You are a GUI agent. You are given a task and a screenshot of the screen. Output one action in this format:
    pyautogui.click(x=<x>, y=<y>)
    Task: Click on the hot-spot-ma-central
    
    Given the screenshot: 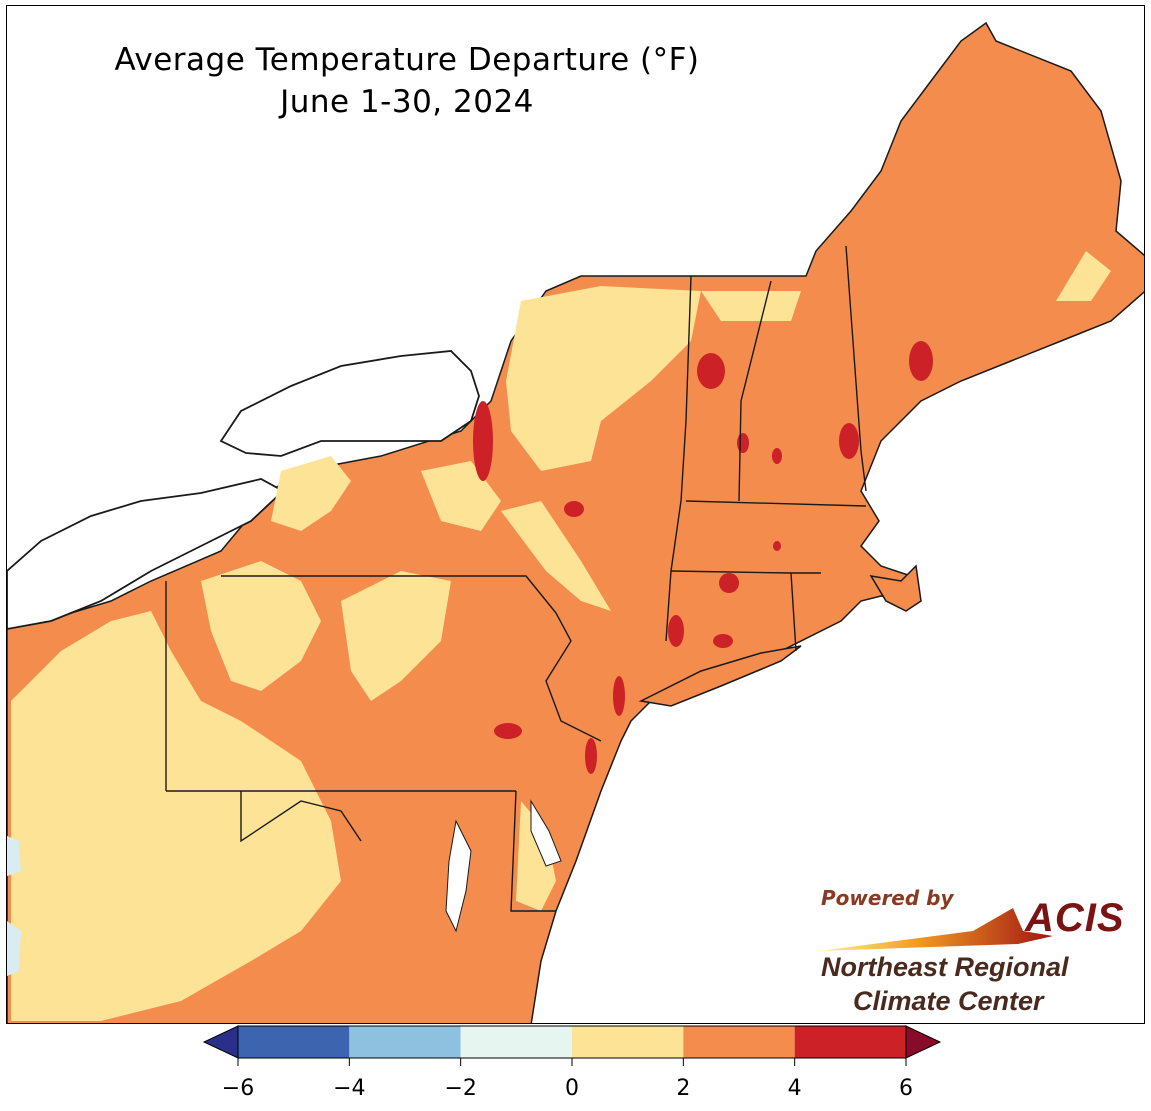 What is the action you would take?
    pyautogui.click(x=777, y=456)
    